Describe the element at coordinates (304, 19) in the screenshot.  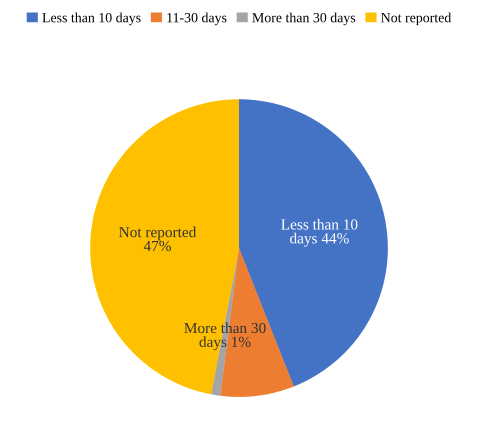
I see `legend-label: More than 30 days` at that location.